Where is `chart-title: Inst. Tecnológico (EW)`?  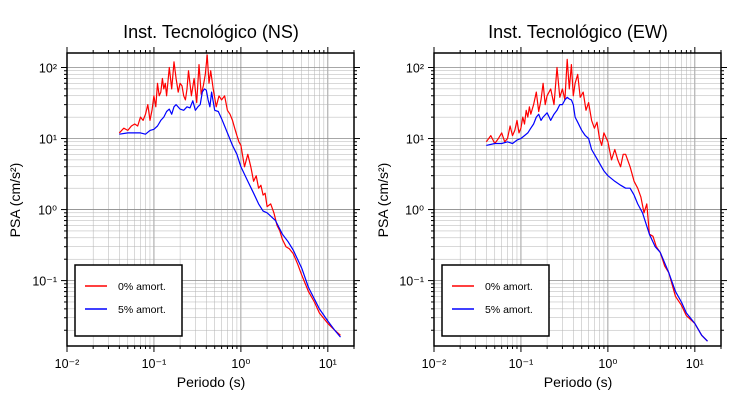 chart-title: Inst. Tecnológico (EW) is located at coordinates (578, 32).